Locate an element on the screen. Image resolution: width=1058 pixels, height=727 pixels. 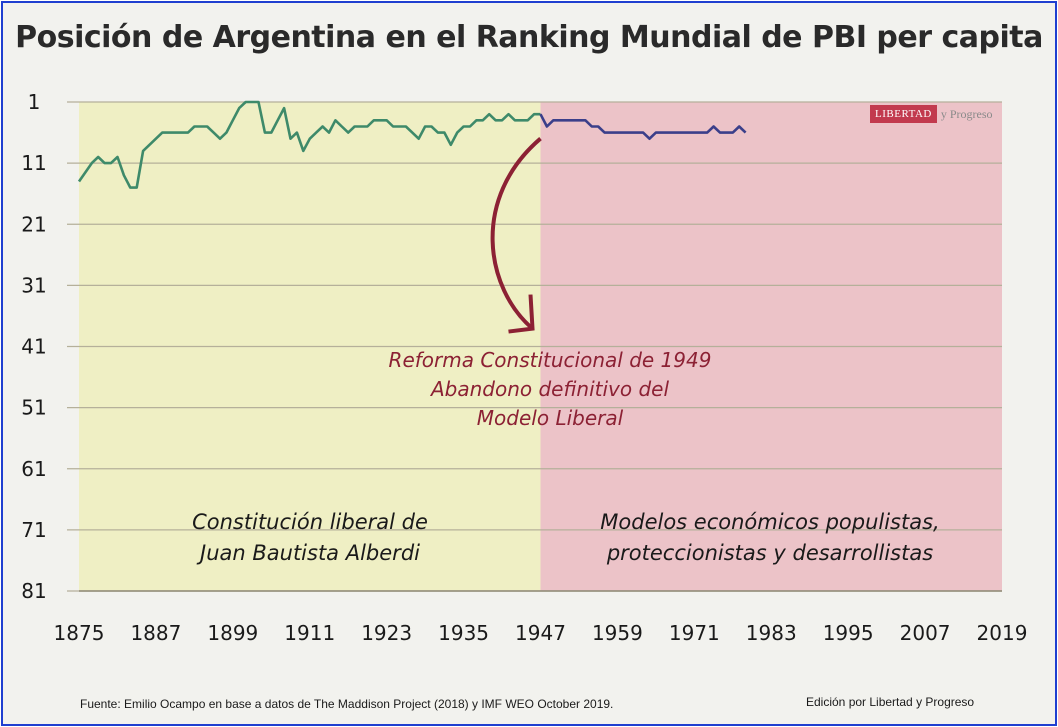
x-tick-label: 2007 is located at coordinates (925, 633).